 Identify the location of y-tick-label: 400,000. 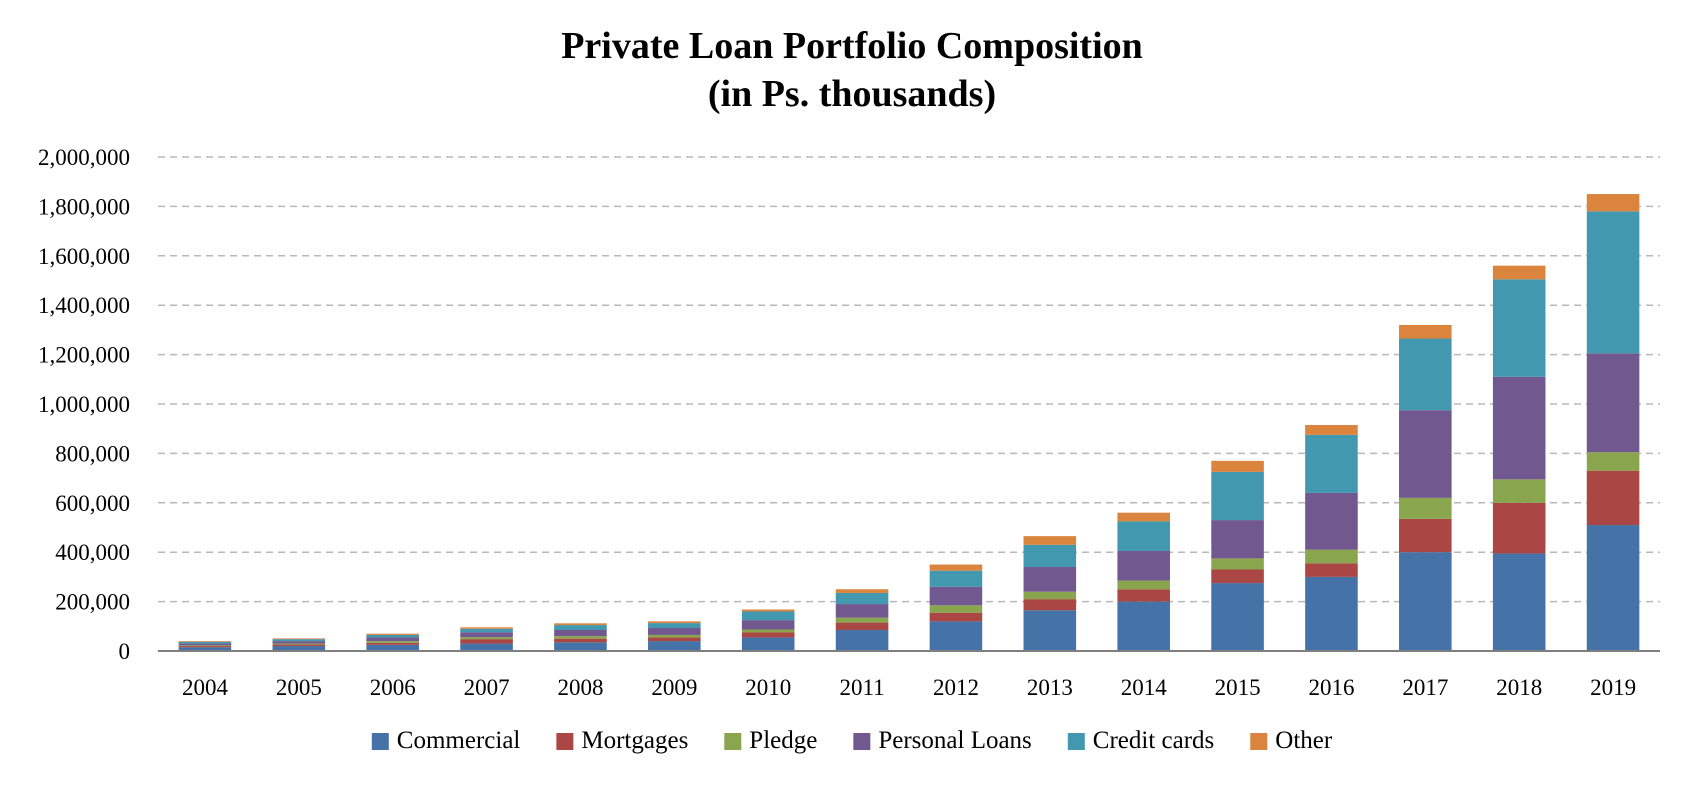
(92, 552).